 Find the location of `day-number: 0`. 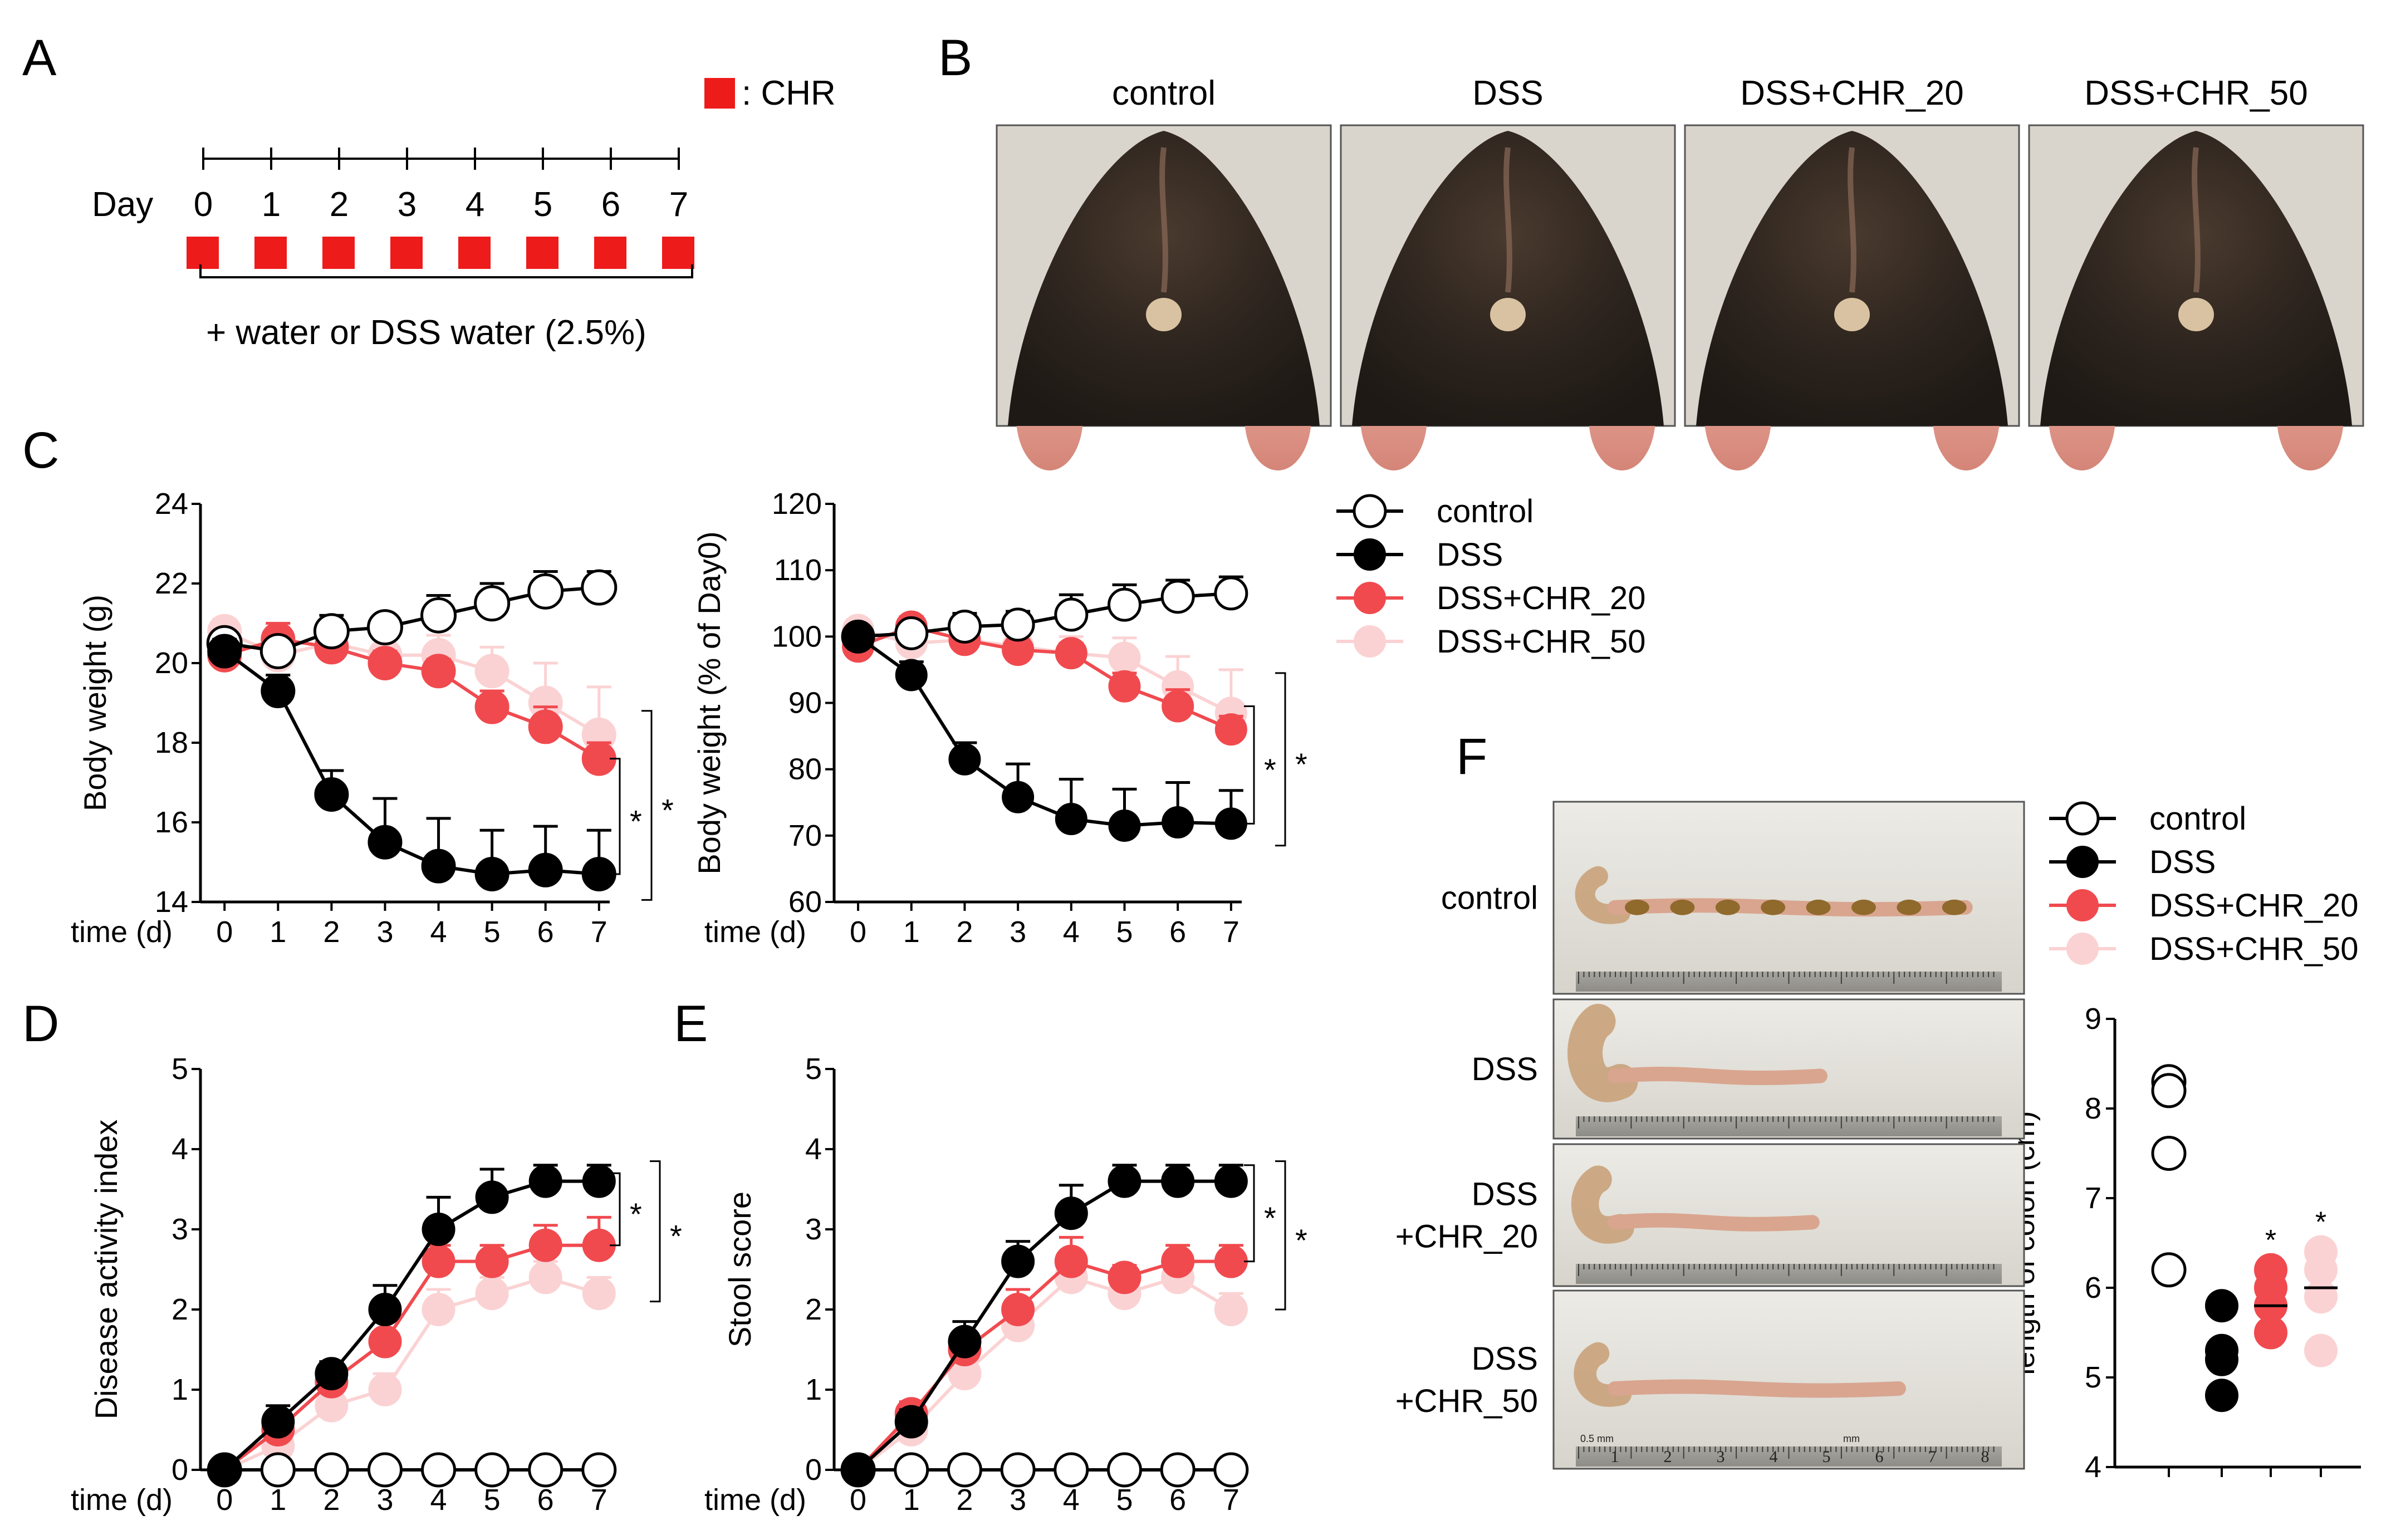

day-number: 0 is located at coordinates (204, 204).